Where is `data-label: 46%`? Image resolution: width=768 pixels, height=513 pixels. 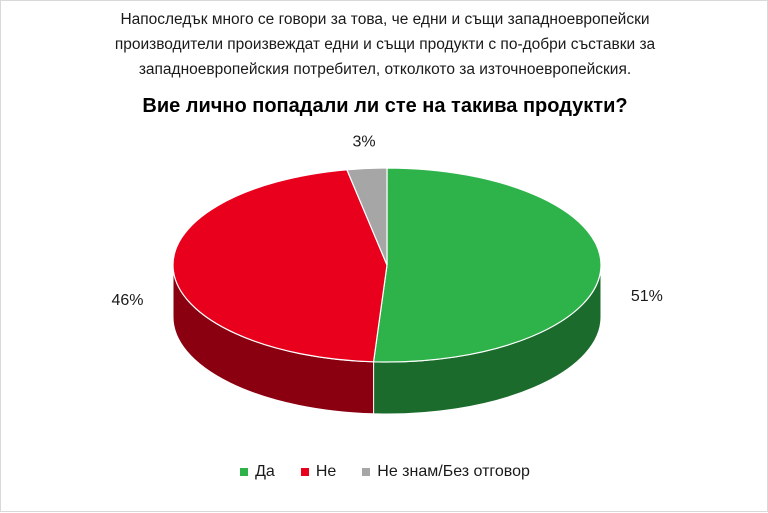 data-label: 46% is located at coordinates (127, 300).